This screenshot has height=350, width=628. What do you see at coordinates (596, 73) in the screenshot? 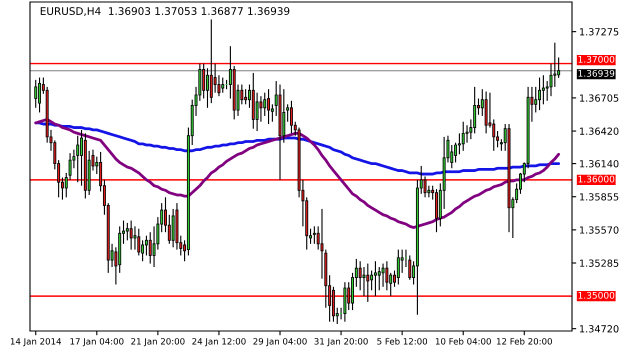
I see `ref-line-label: 1.36939` at bounding box center [596, 73].